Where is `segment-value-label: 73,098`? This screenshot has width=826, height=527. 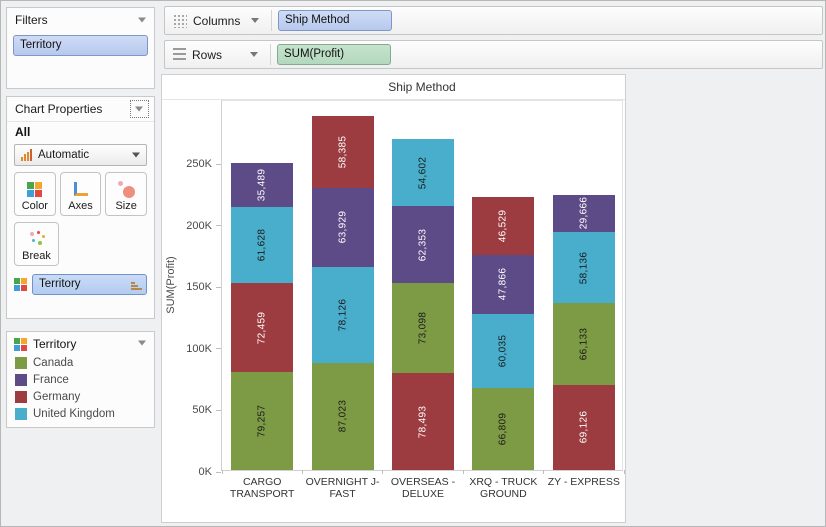
segment-value-label: 73,098 is located at coordinates (423, 328).